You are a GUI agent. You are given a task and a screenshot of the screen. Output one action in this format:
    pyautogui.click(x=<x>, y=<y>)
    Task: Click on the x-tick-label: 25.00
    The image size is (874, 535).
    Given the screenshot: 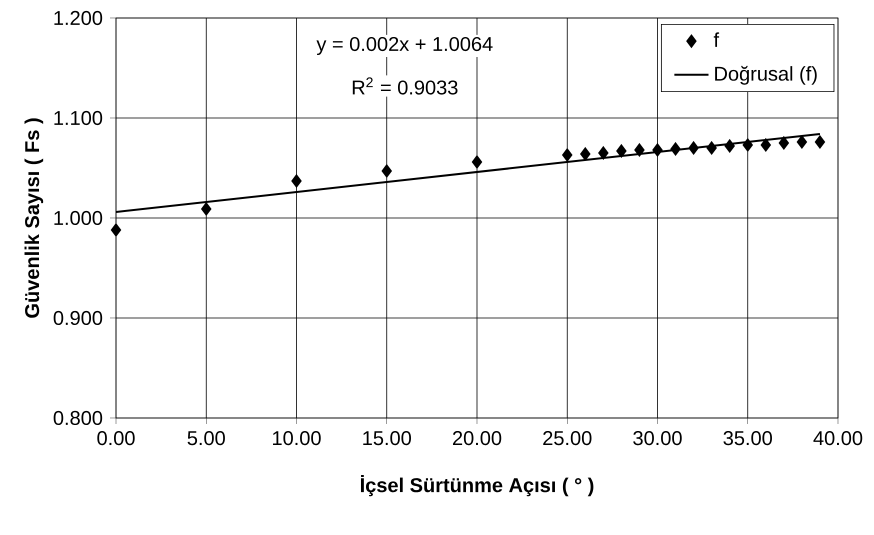 What is the action you would take?
    pyautogui.click(x=567, y=438)
    